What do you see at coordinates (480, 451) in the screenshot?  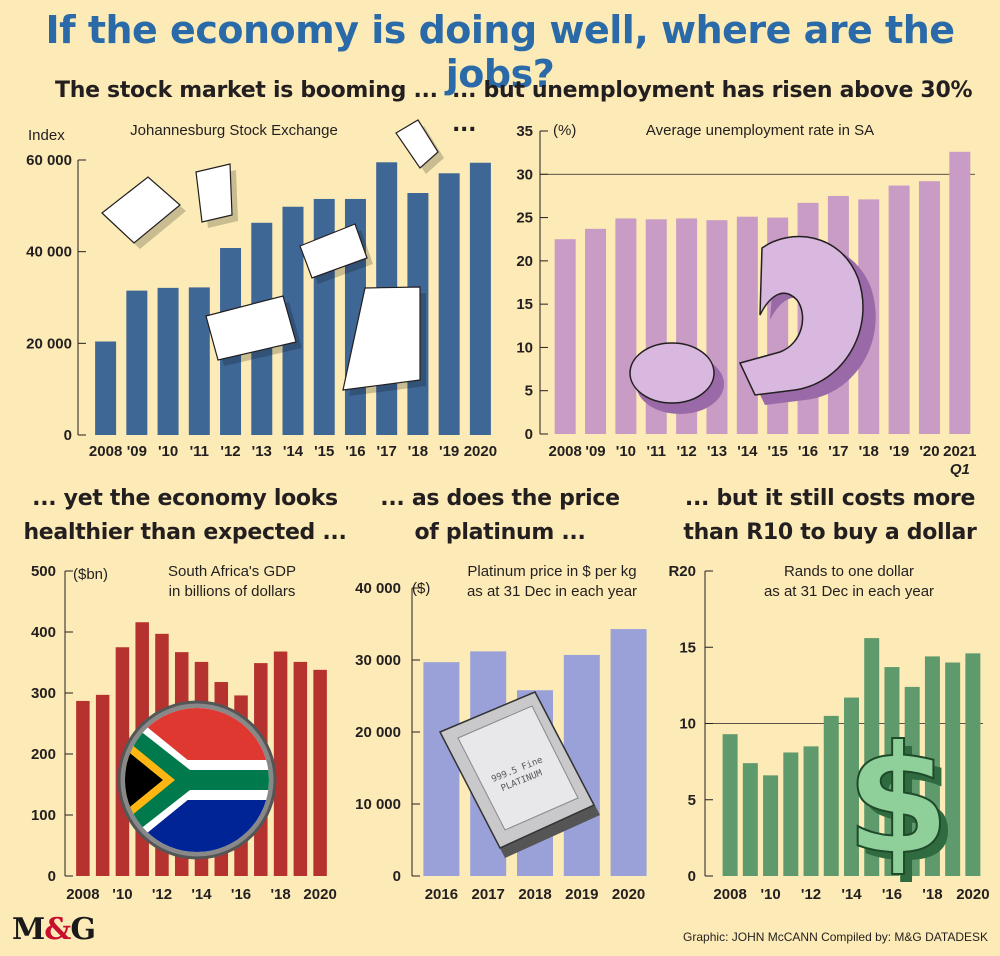 I see `jse-x-tick-label: 2020` at bounding box center [480, 451].